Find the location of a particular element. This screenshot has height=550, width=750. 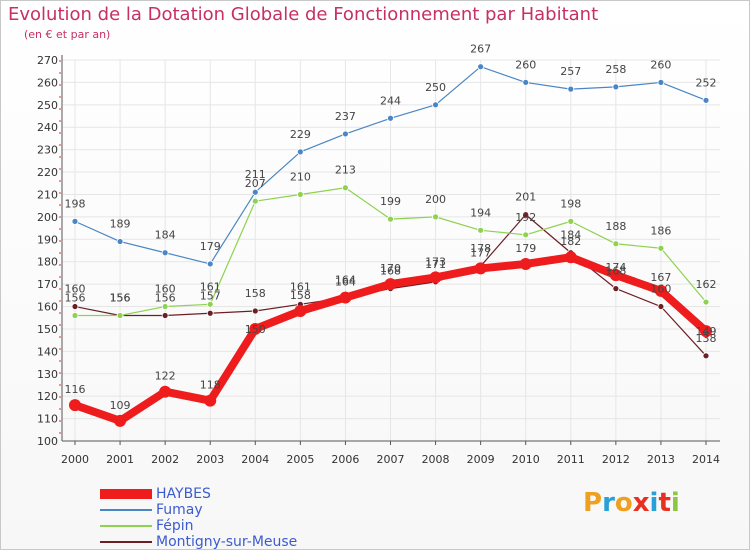

data-label-fepin: 199 is located at coordinates (390, 201).